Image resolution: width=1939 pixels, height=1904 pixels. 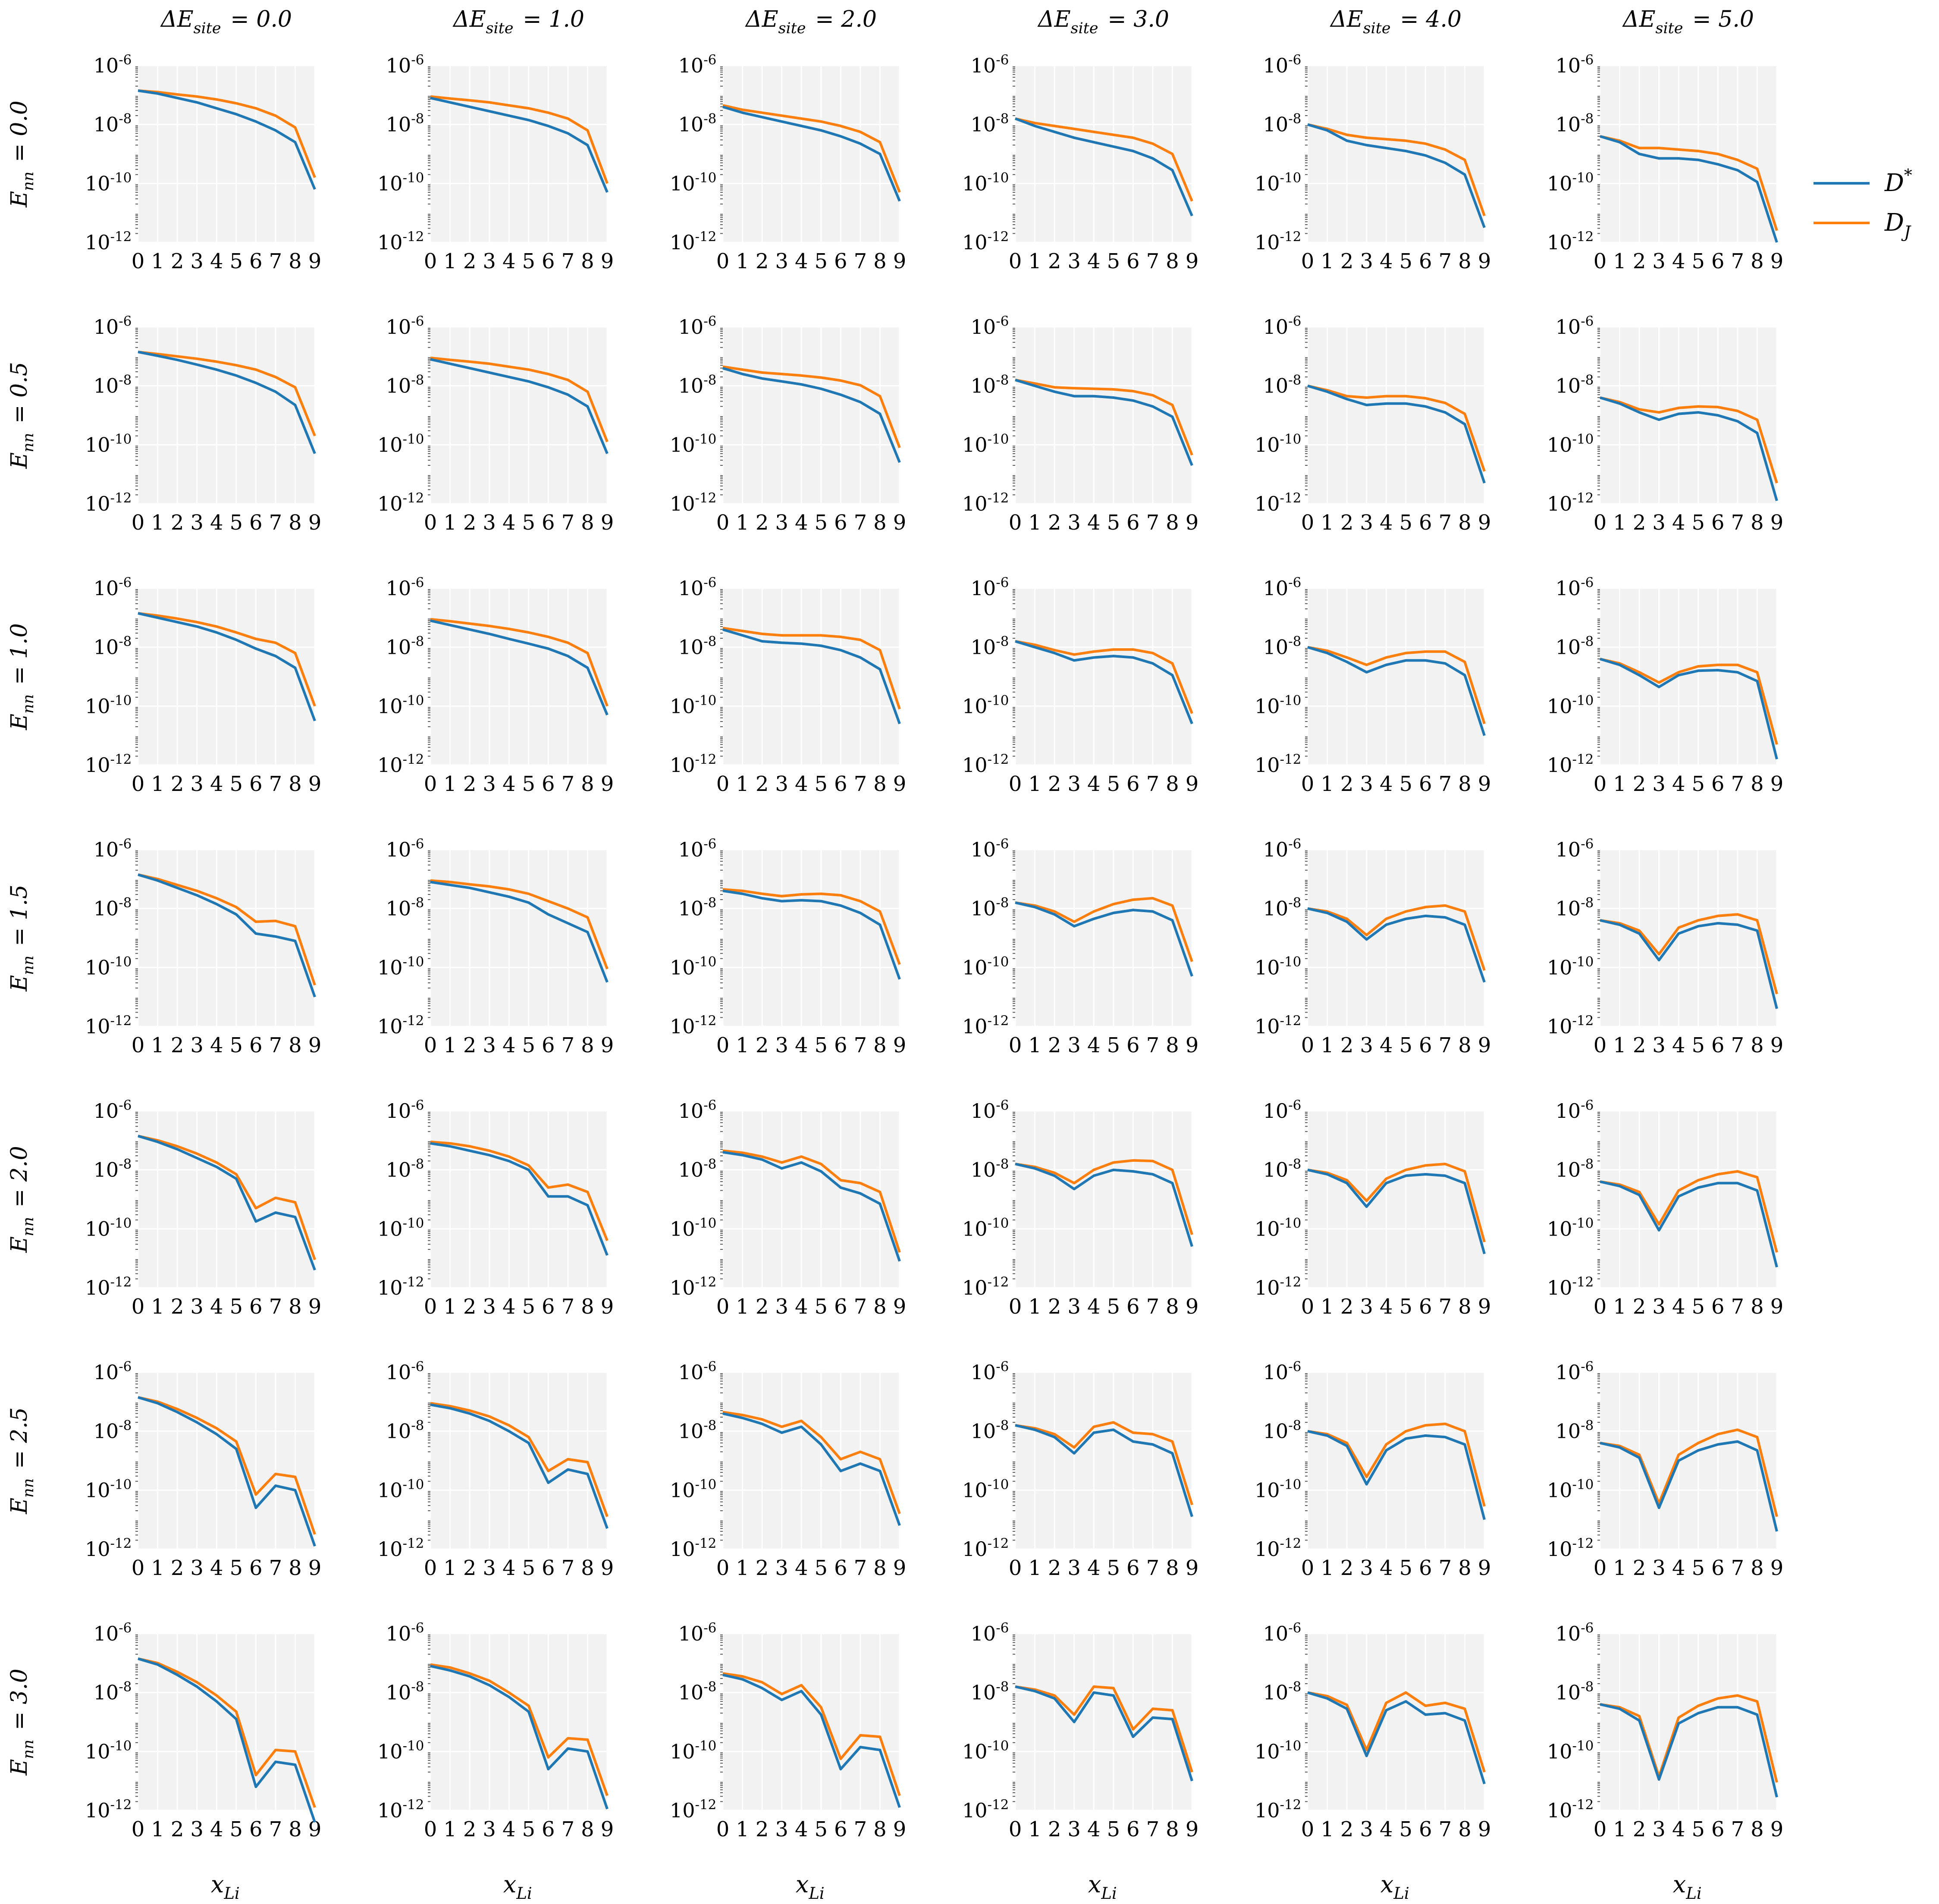 I want to click on row-header-0: Enn = 0.0, so click(x=21, y=154).